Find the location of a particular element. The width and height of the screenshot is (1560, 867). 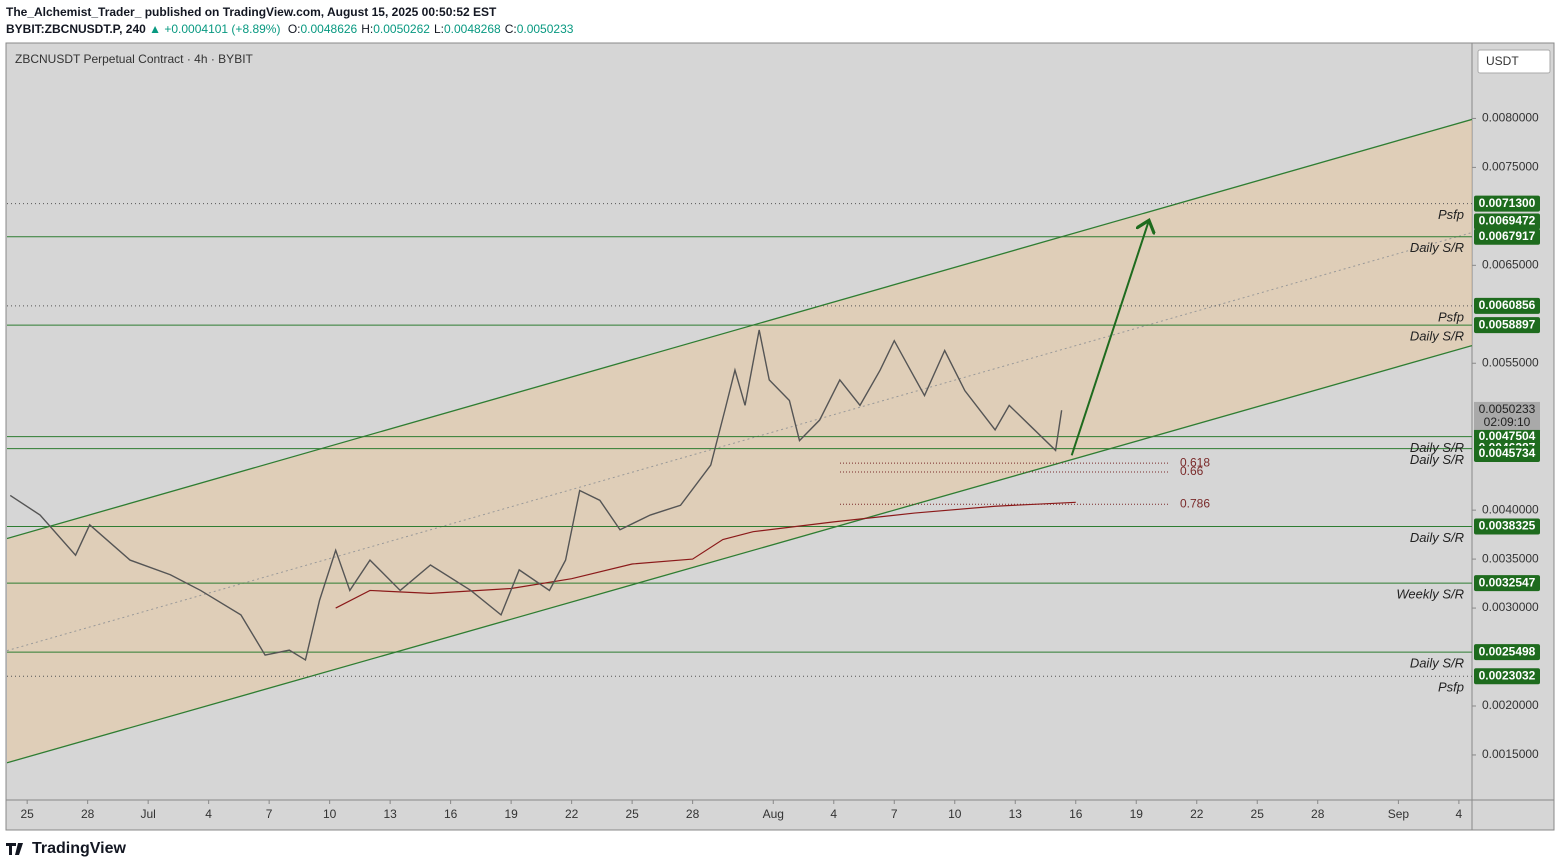

fib-label: 0.66 is located at coordinates (1192, 471).